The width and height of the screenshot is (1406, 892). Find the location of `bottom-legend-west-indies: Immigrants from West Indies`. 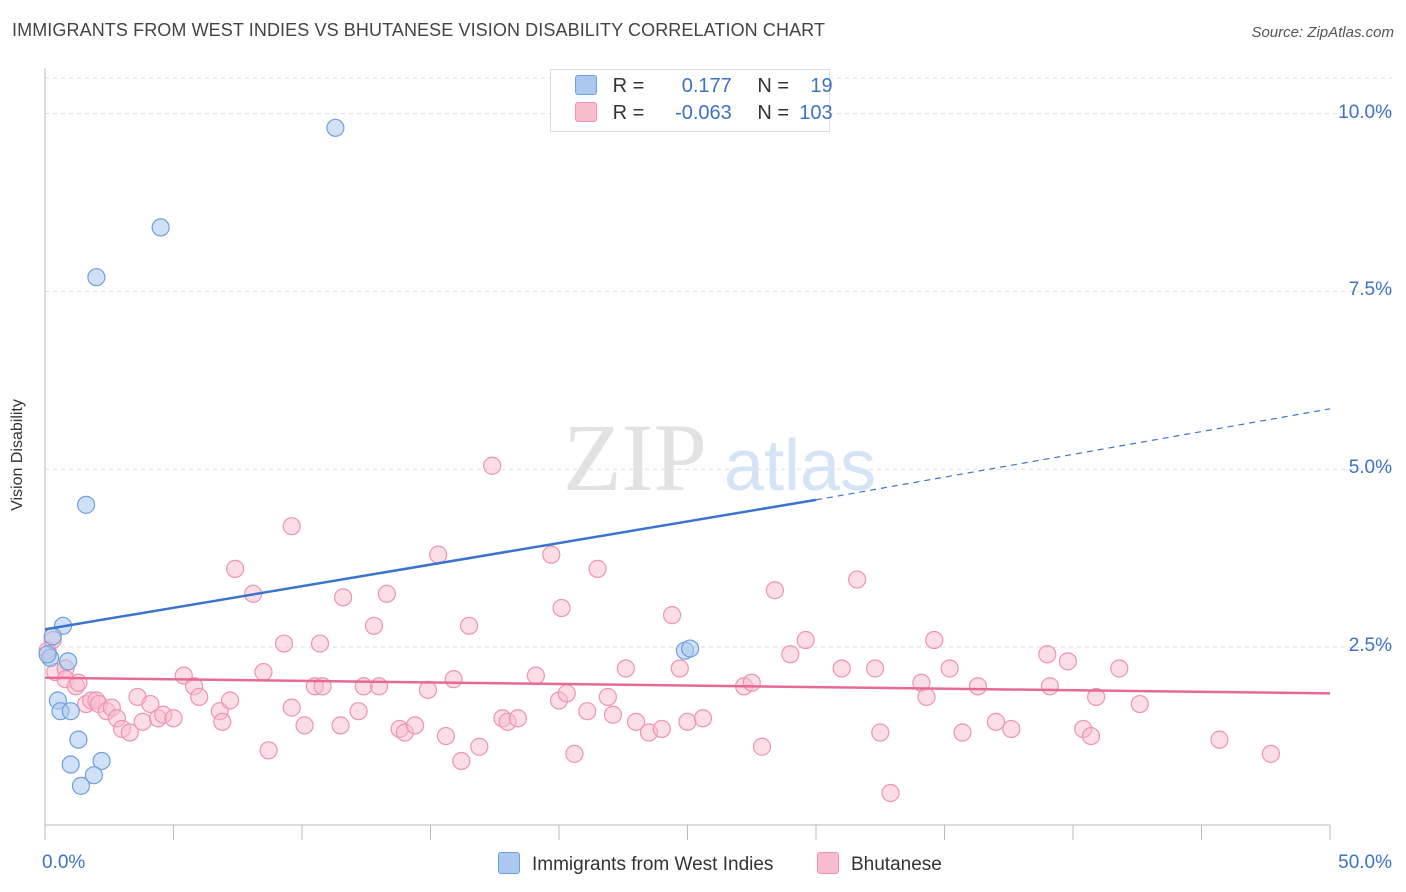

bottom-legend-west-indies: Immigrants from West Indies is located at coordinates (635, 864).